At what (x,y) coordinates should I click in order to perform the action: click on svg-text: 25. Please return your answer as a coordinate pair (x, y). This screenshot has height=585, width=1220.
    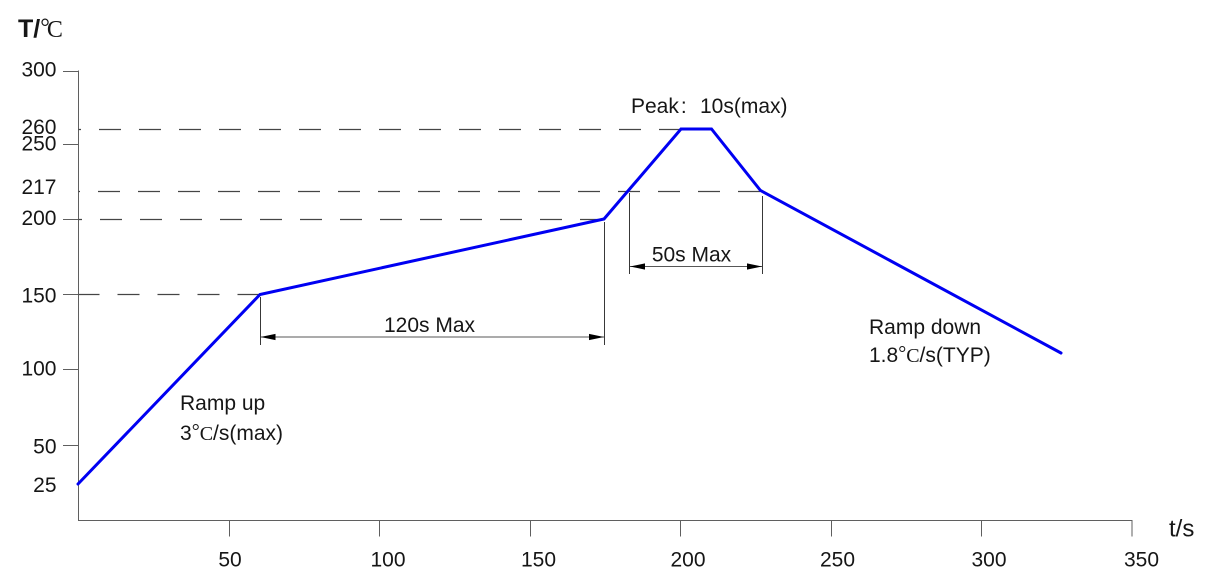
    Looking at the image, I should click on (44, 485).